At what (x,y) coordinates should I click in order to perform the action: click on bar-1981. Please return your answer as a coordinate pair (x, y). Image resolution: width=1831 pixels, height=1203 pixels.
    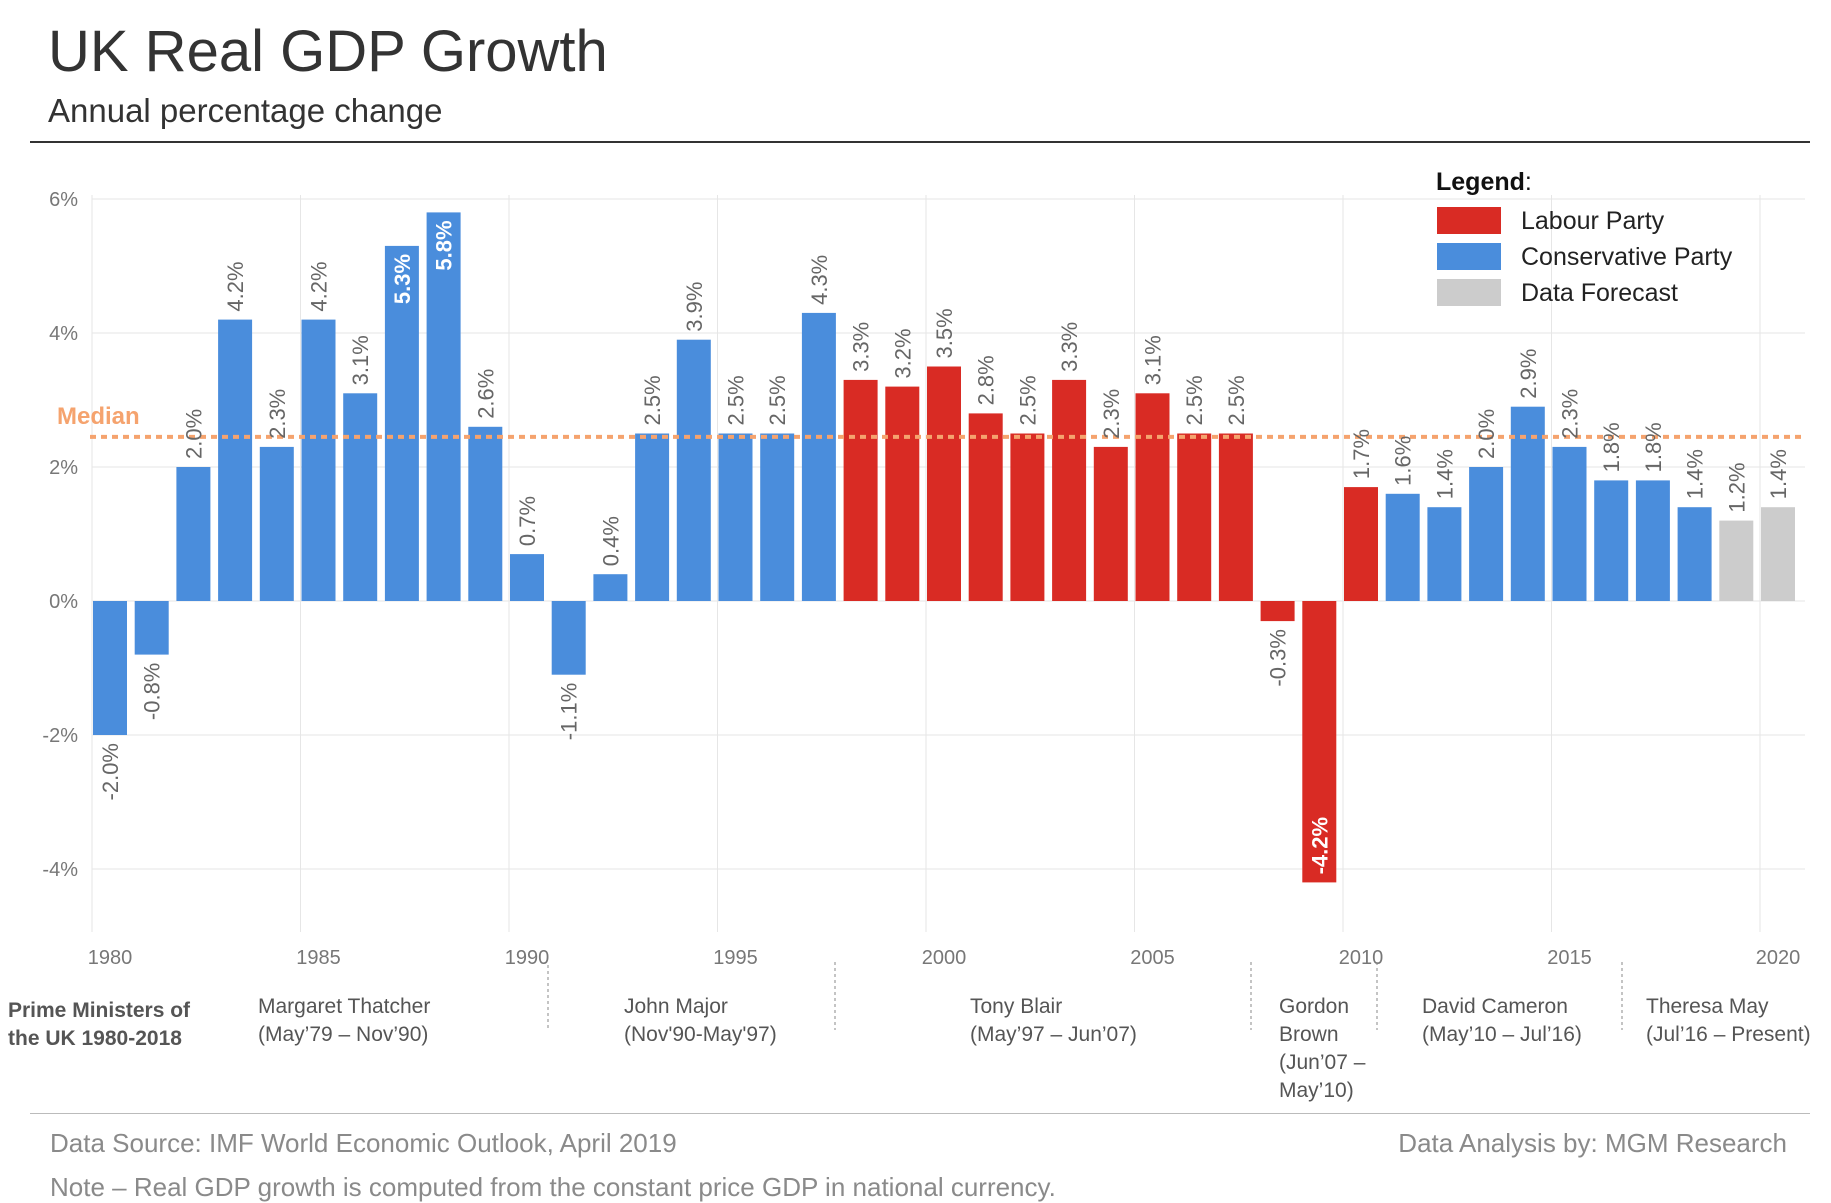
    Looking at the image, I should click on (151, 628).